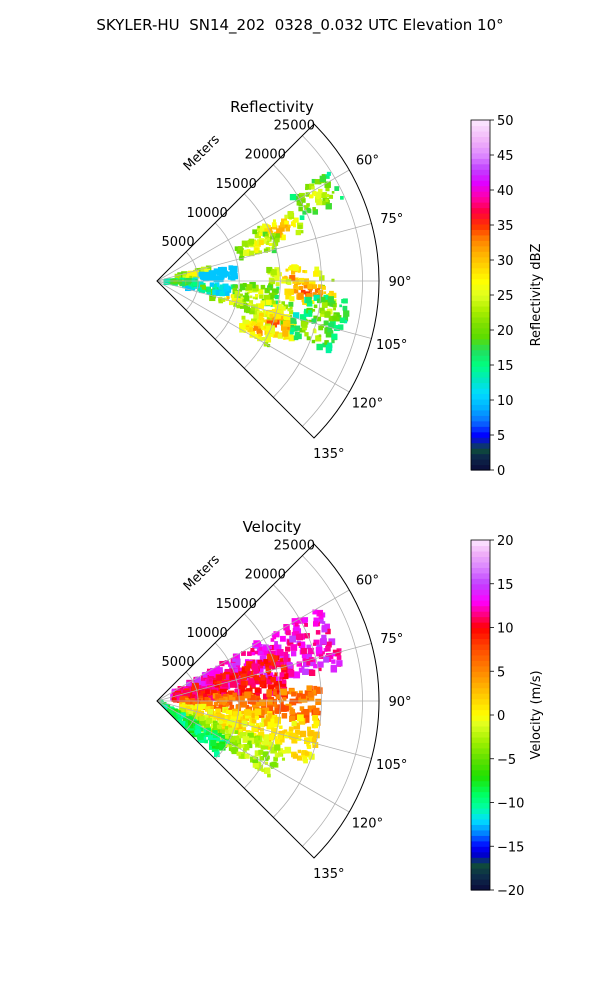 Image resolution: width=600 pixels, height=1000 pixels. I want to click on radar-data-layer, so click(250, 693).